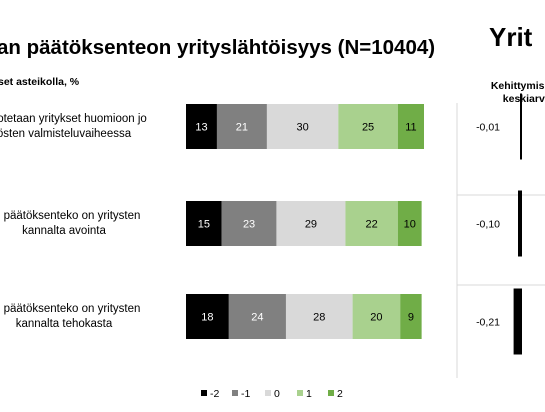 This screenshot has width=545, height=412. I want to click on mean-value-label: -0,01, so click(488, 128).